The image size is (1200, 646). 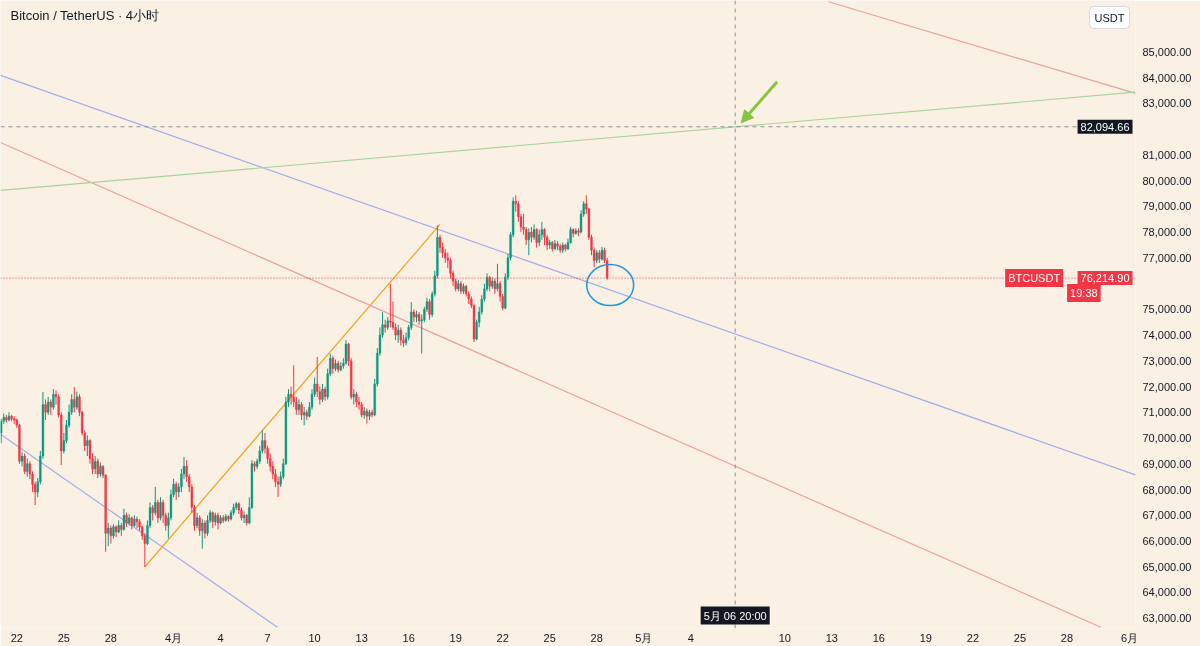 I want to click on y-axis-title: USDT, so click(x=1109, y=17).